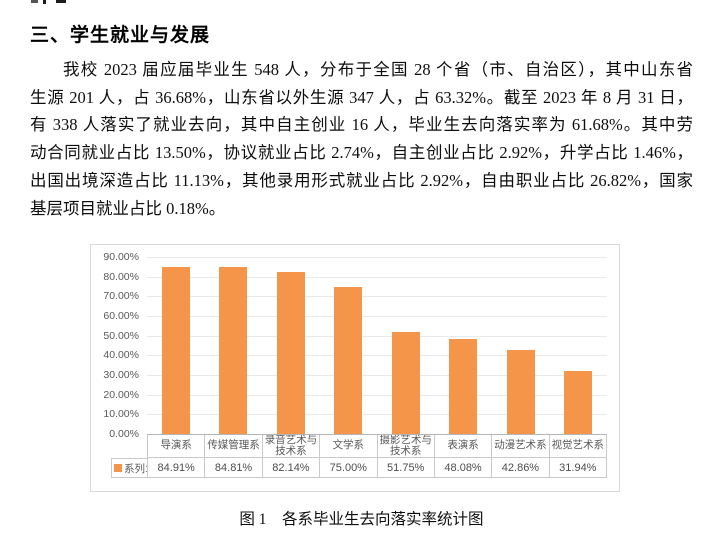 This screenshot has width=723, height=536. What do you see at coordinates (121, 355) in the screenshot?
I see `y-tick-label: 40.00%` at bounding box center [121, 355].